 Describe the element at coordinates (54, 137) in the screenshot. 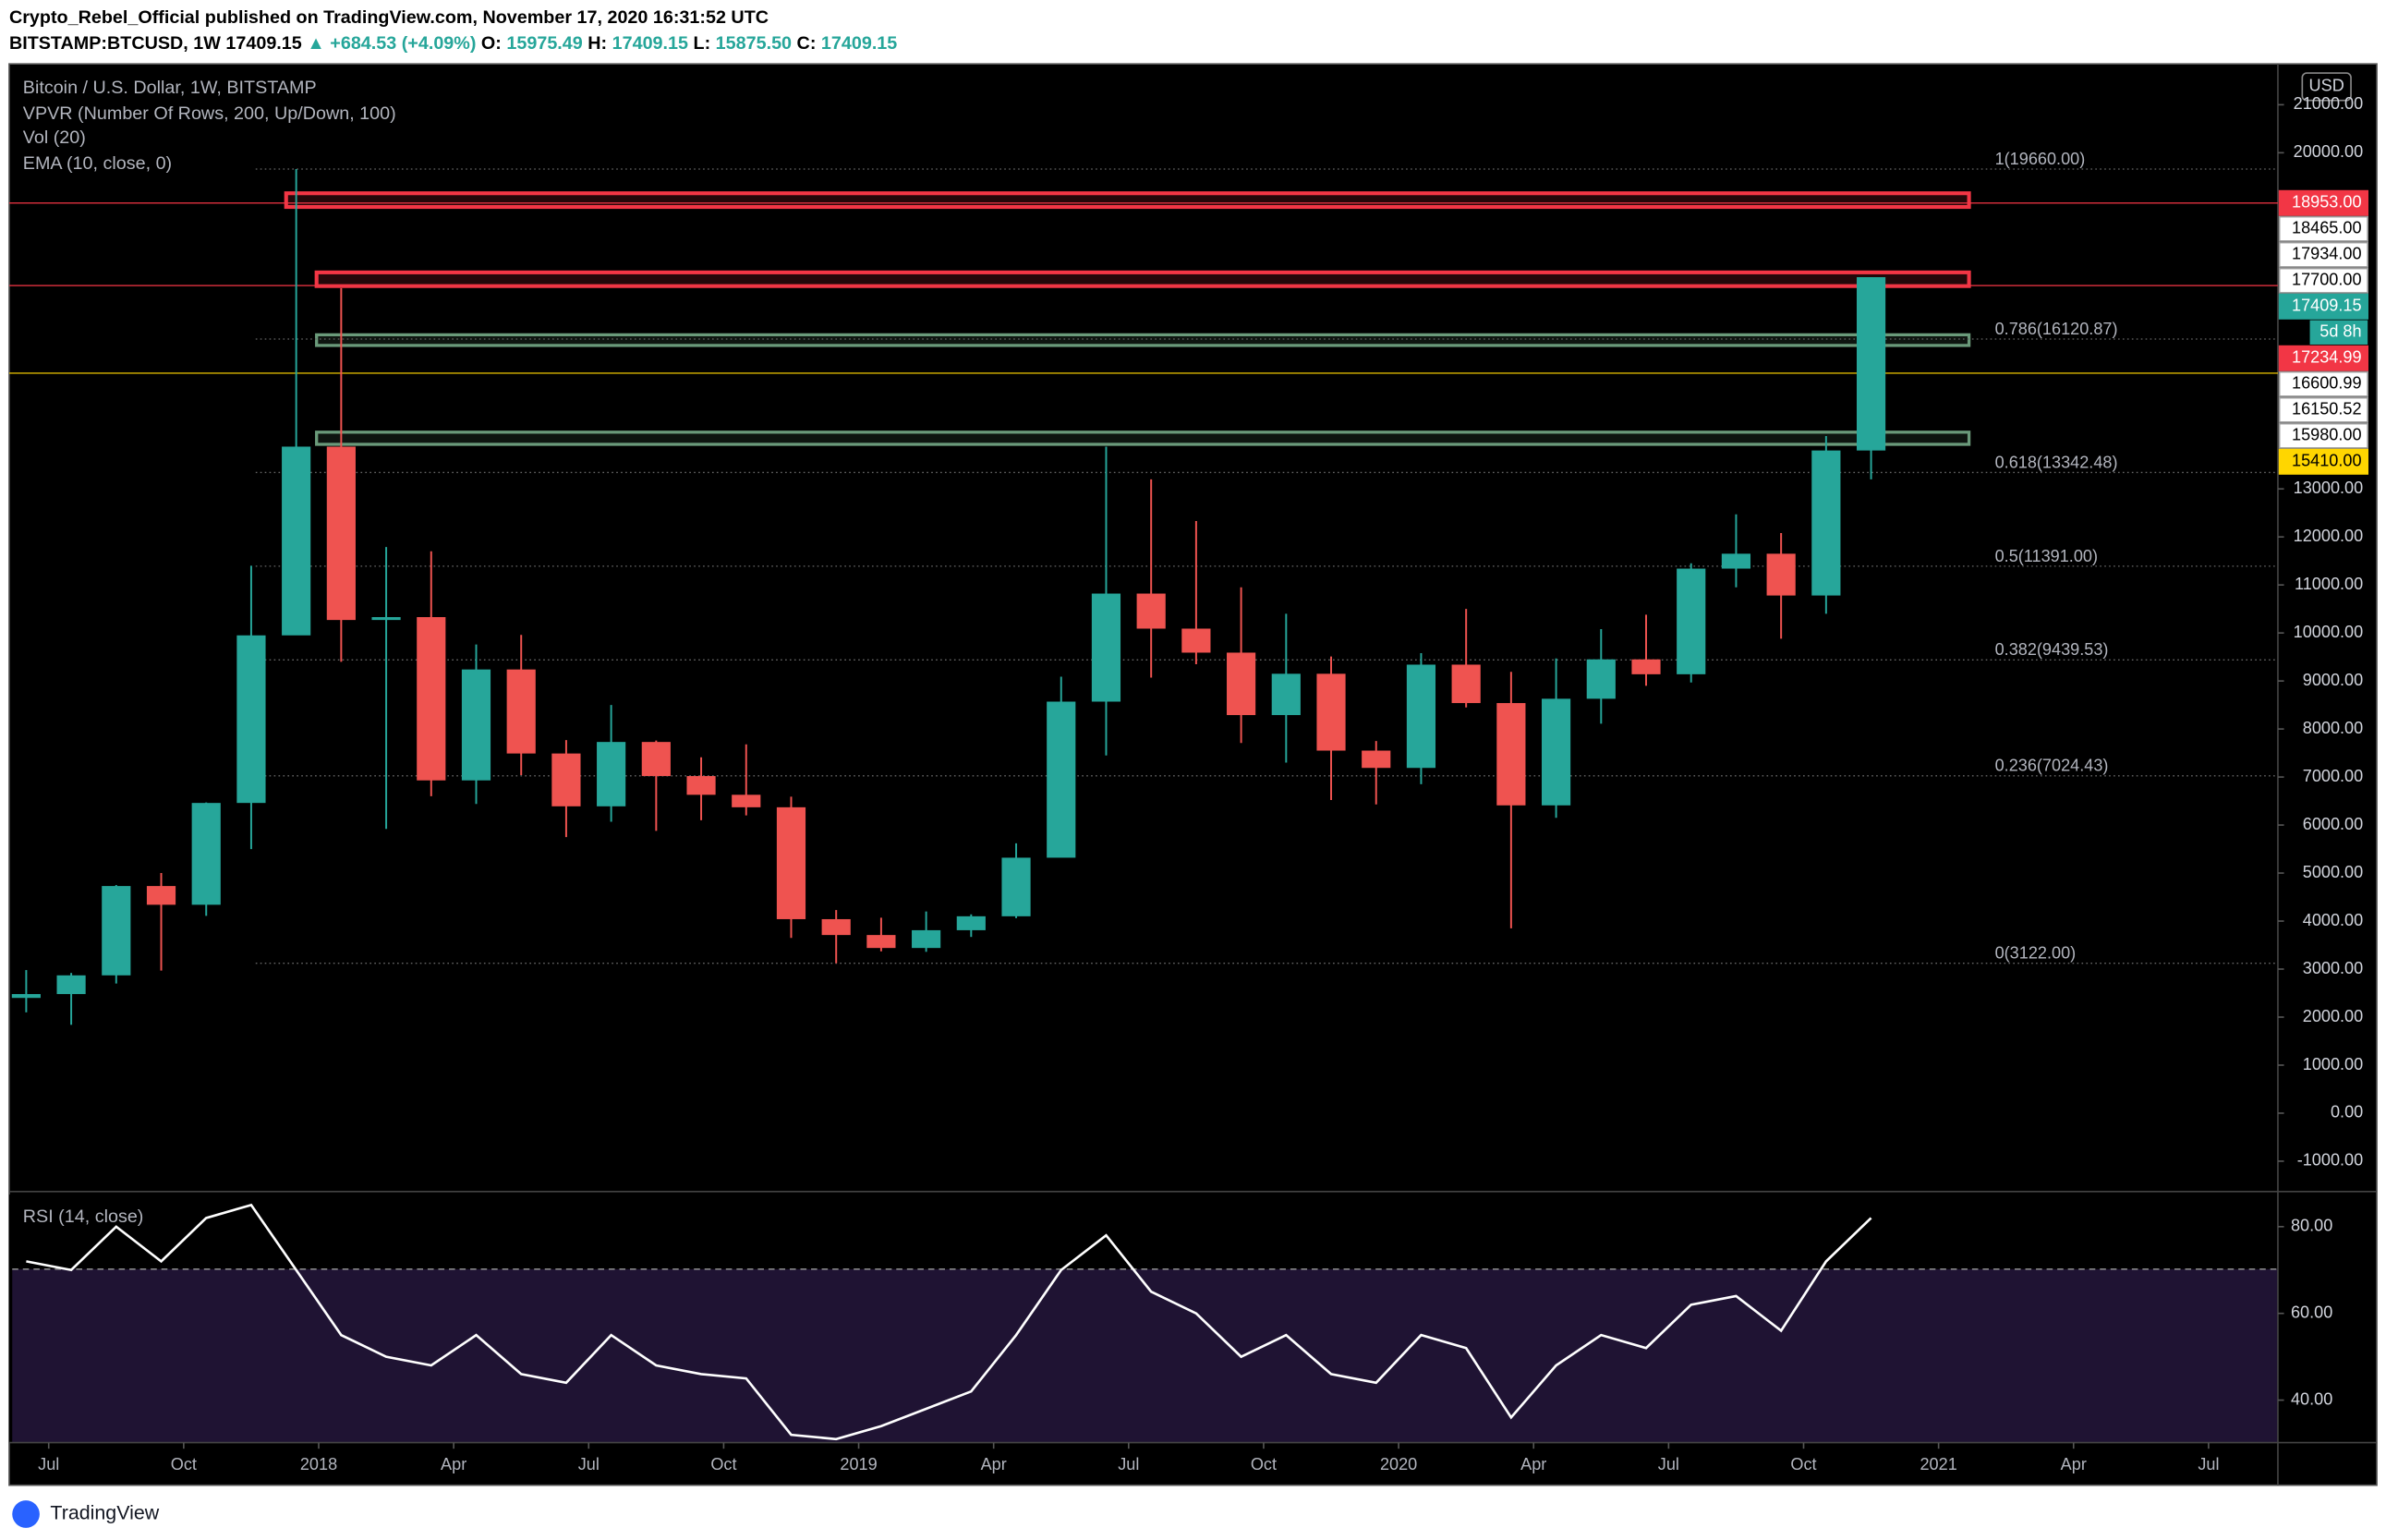

I see `legend-indicator: Vol (20)` at that location.